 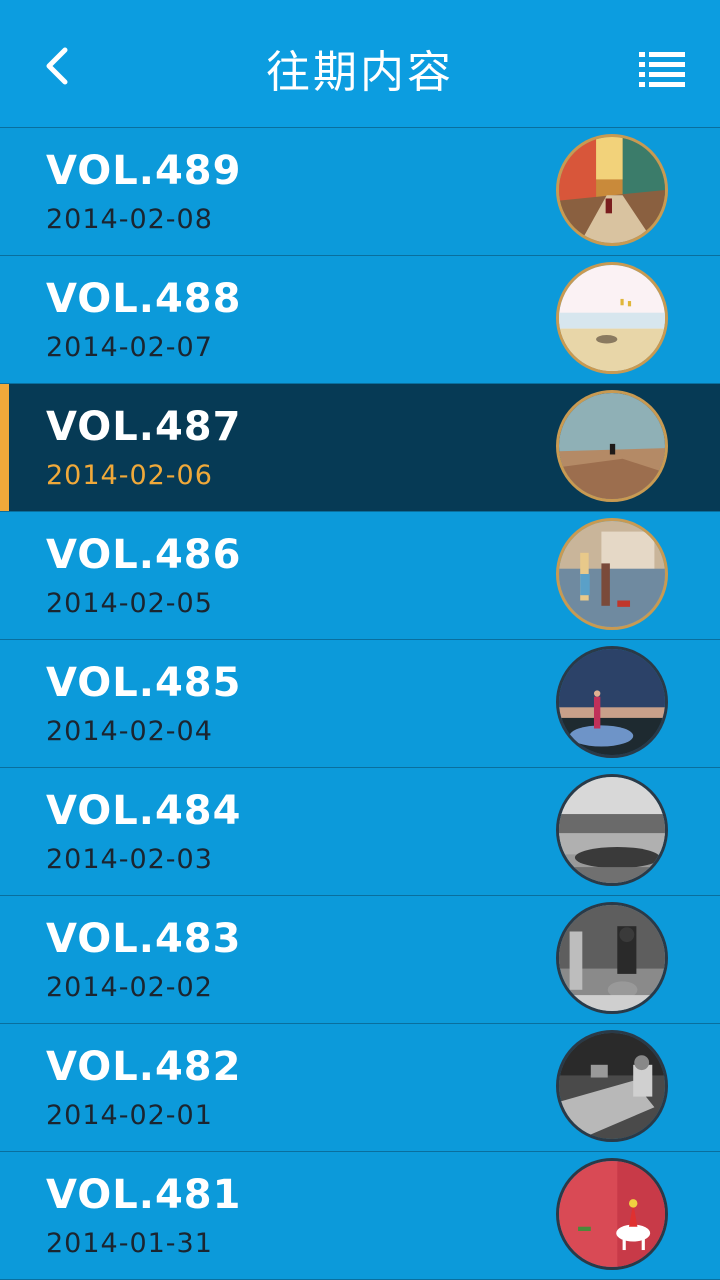 What do you see at coordinates (129, 987) in the screenshot?
I see `issue-date: 2014-02-02` at bounding box center [129, 987].